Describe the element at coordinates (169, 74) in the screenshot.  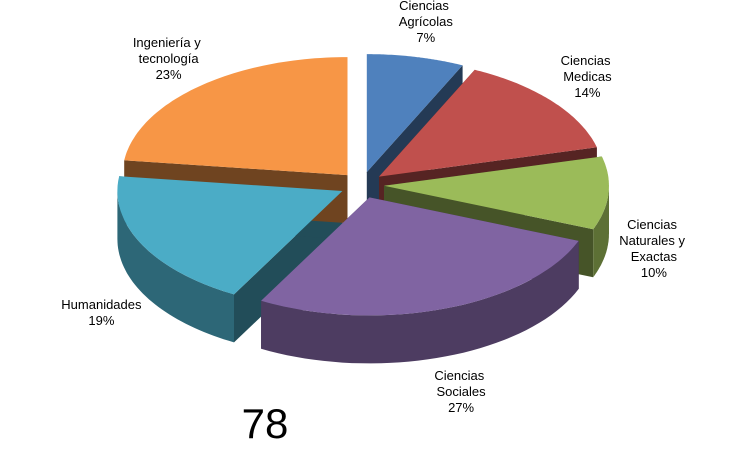
I see `value-label: 23%` at that location.